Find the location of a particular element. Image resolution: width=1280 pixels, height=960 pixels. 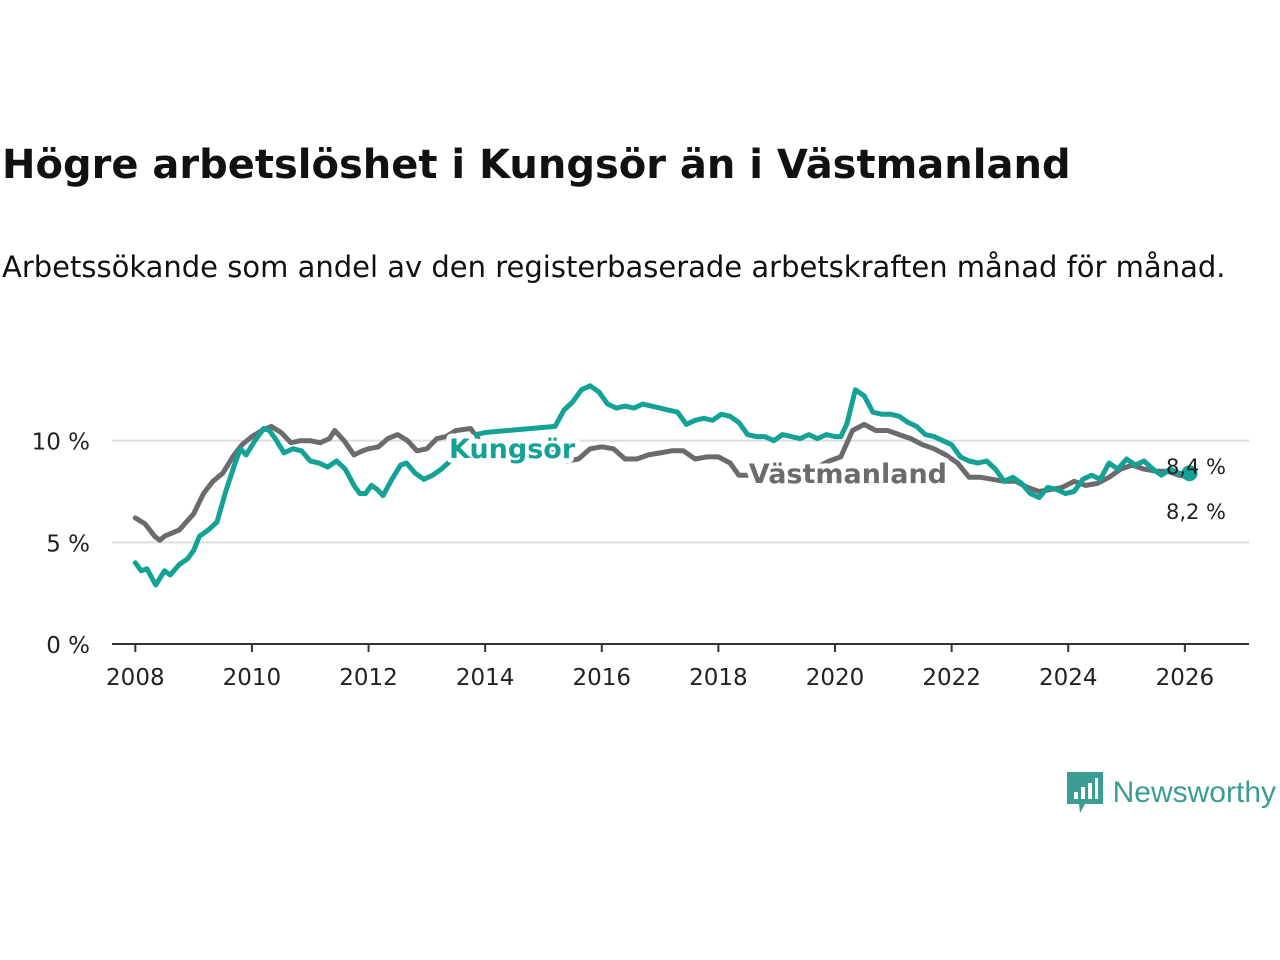

kungsor-series-label: Kungsör is located at coordinates (512, 449).